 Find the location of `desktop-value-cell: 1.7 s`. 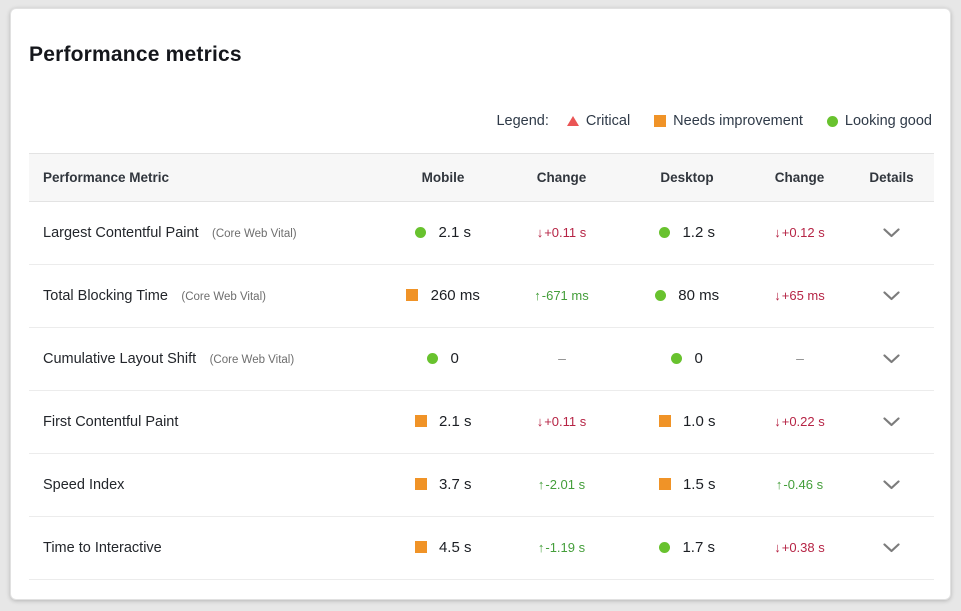

desktop-value-cell: 1.7 s is located at coordinates (687, 548).